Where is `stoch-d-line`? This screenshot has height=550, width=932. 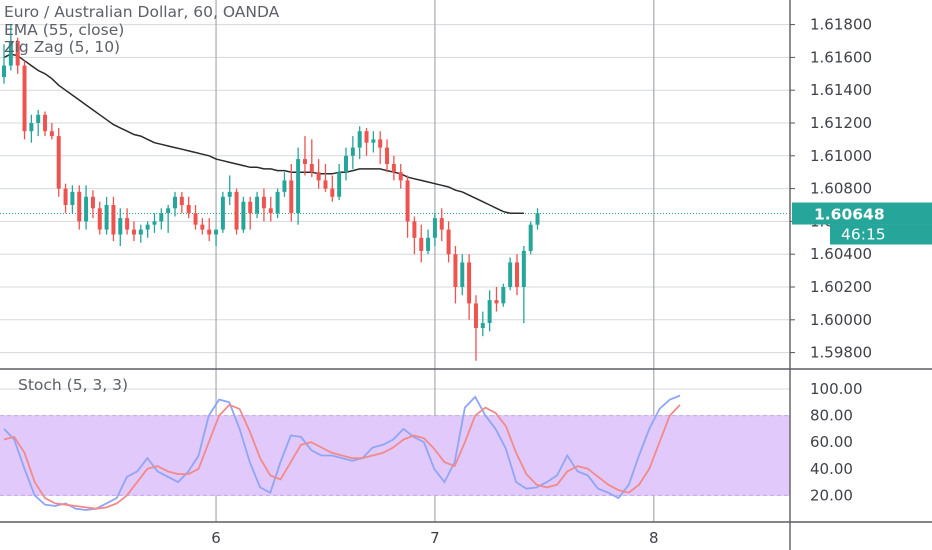
stoch-d-line is located at coordinates (342, 456).